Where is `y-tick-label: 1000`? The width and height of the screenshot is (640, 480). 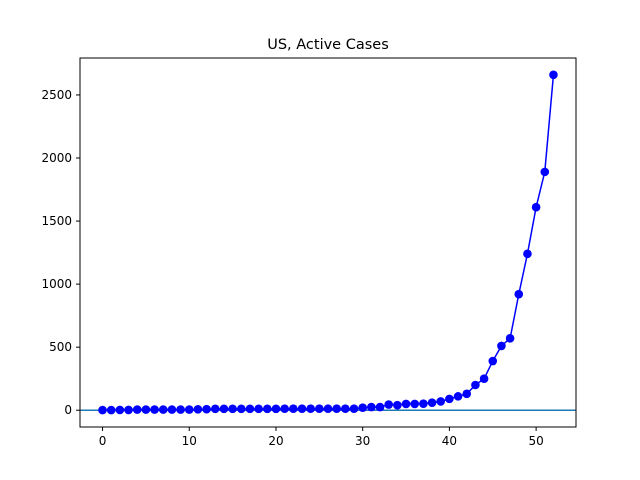
y-tick-label: 1000 is located at coordinates (56, 284).